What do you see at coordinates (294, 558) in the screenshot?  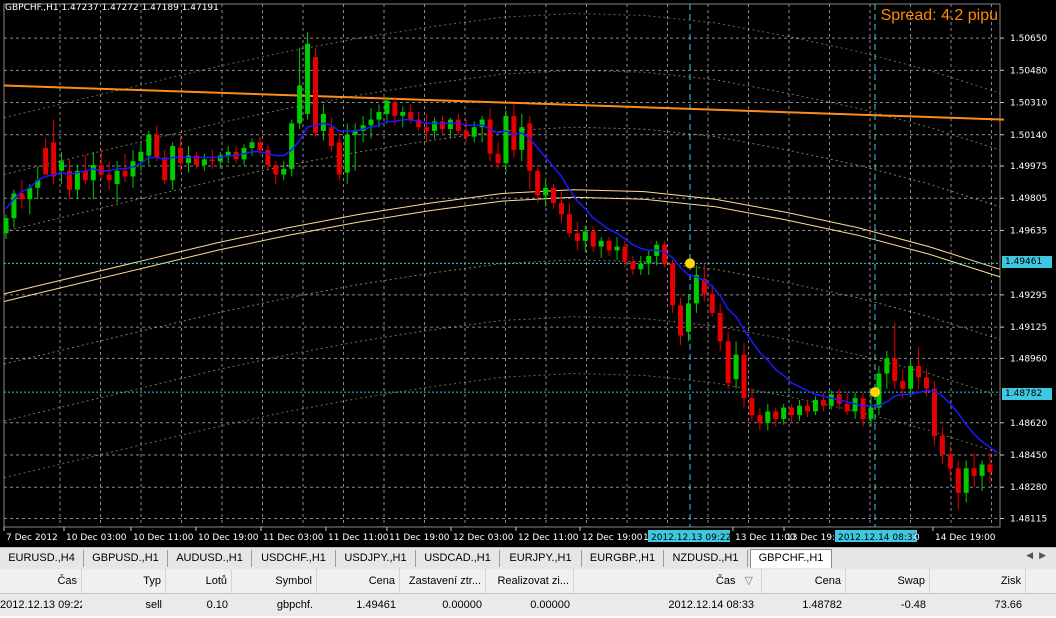 I see `tab-usdchf: USDCHF.,H1` at bounding box center [294, 558].